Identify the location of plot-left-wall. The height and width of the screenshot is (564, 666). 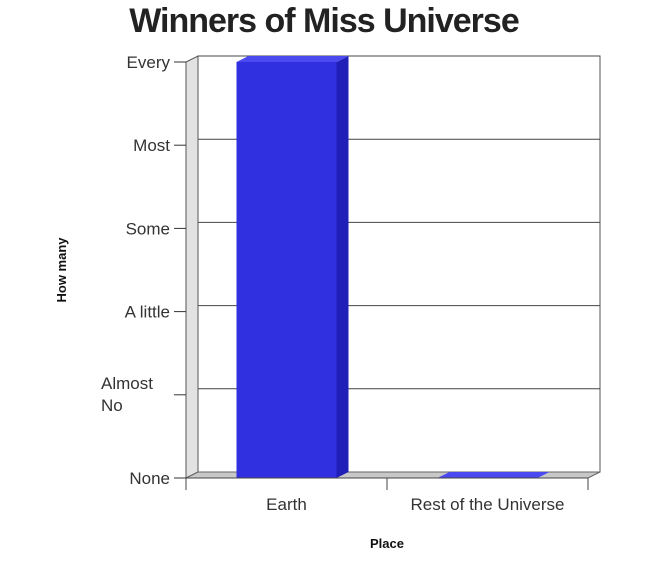
(192, 267).